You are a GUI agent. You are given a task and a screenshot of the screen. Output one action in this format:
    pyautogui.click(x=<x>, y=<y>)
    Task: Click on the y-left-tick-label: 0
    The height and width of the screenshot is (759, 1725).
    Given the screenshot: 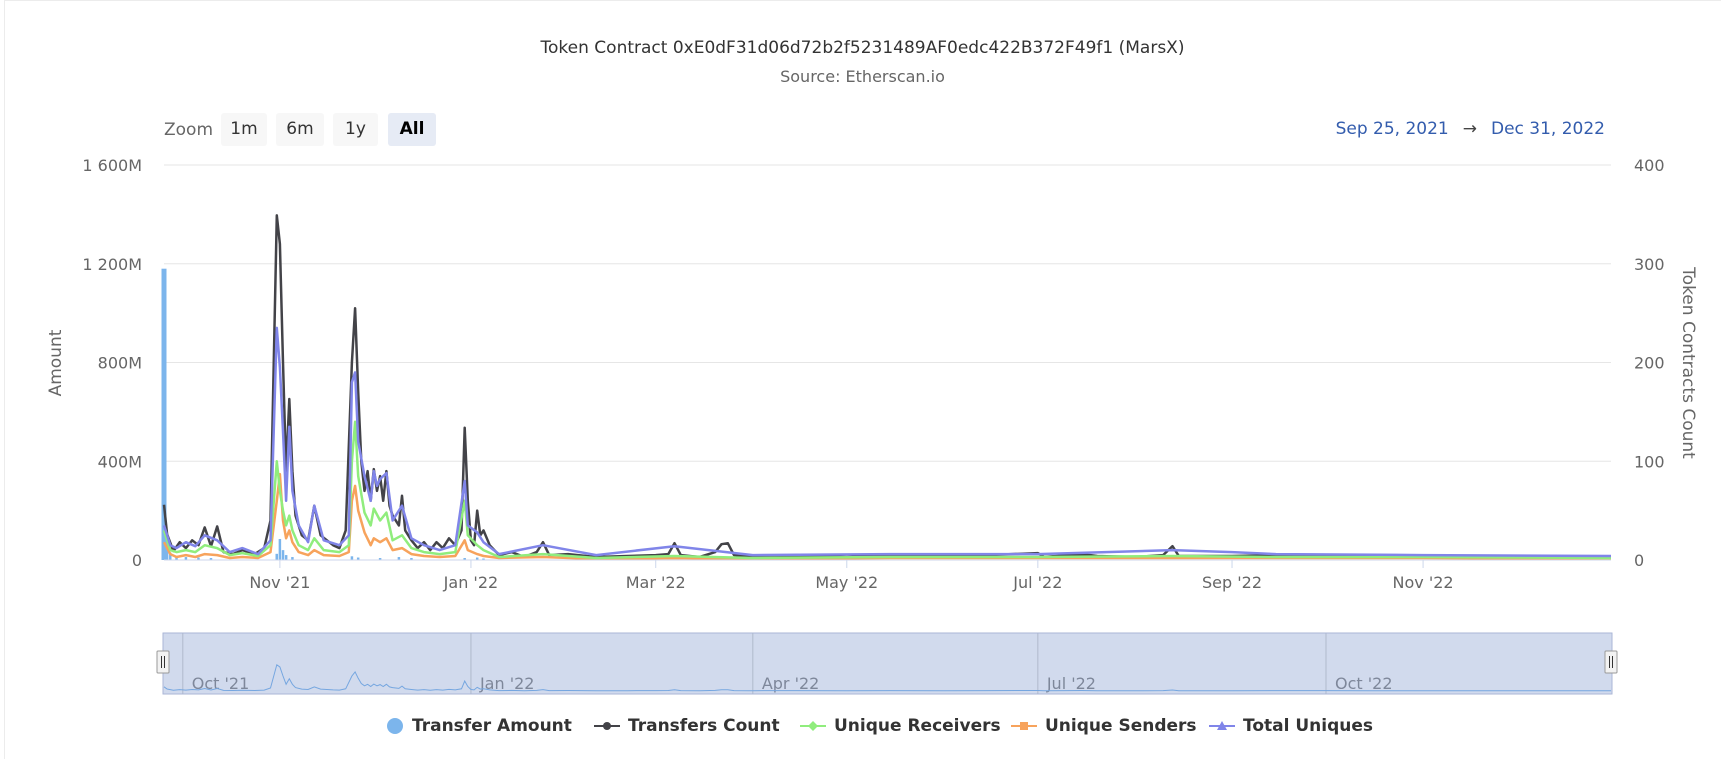 What is the action you would take?
    pyautogui.click(x=137, y=560)
    